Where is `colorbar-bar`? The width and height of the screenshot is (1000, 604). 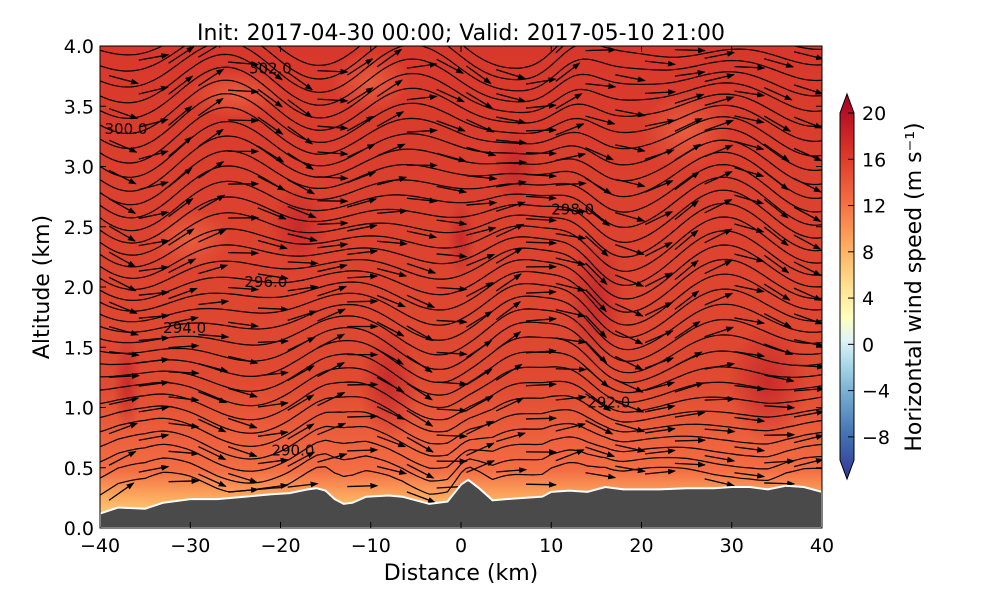 colorbar-bar is located at coordinates (847, 286).